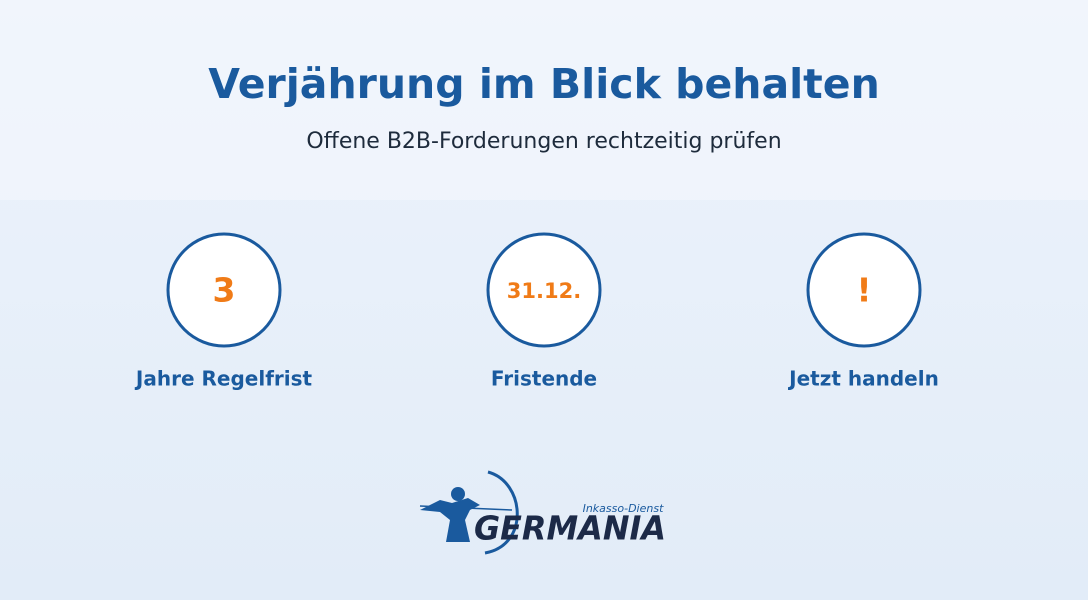 Image resolution: width=1088 pixels, height=600 pixels. What do you see at coordinates (863, 379) in the screenshot?
I see `item-label: Jetzt handeln` at bounding box center [863, 379].